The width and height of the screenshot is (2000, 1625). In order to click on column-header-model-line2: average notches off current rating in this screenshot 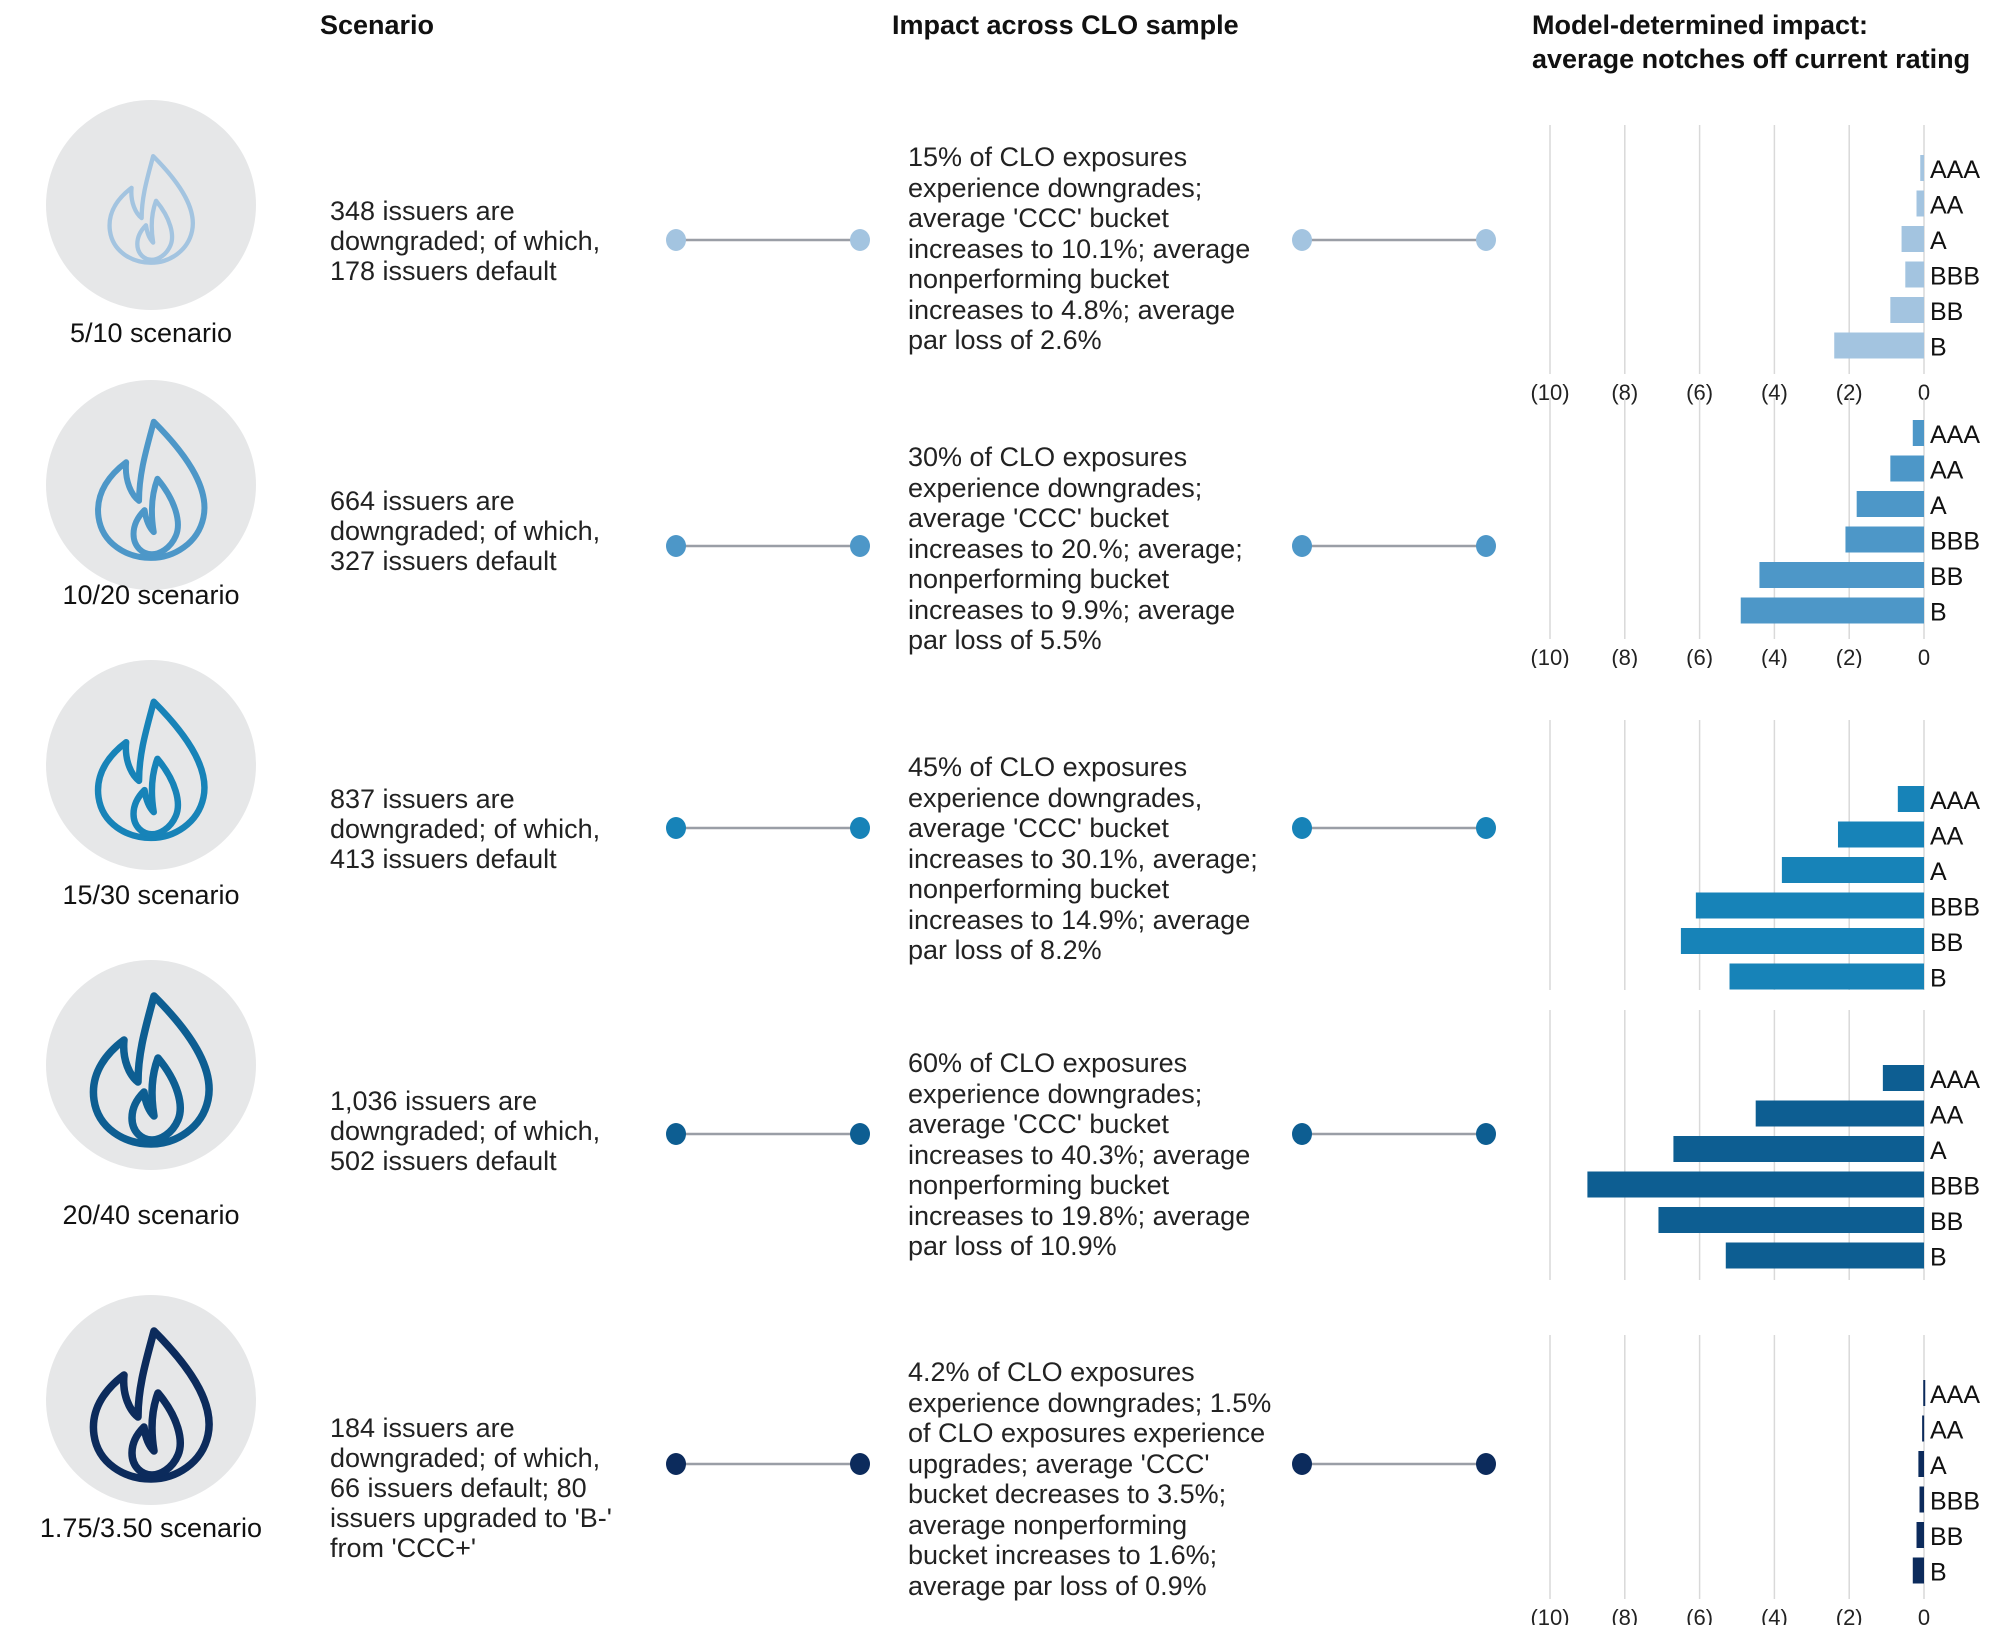, I will do `click(1751, 59)`.